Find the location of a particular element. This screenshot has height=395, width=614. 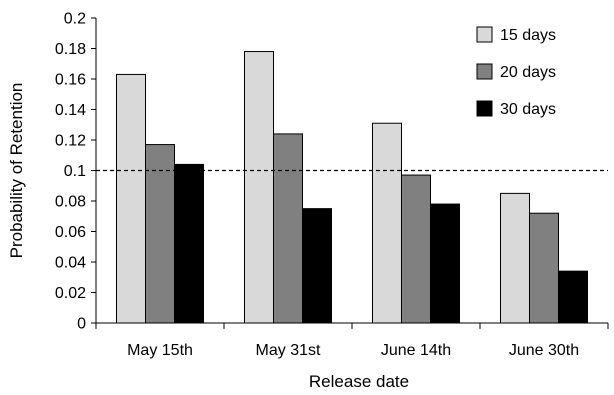

legend-label: 30 days is located at coordinates (528, 109).